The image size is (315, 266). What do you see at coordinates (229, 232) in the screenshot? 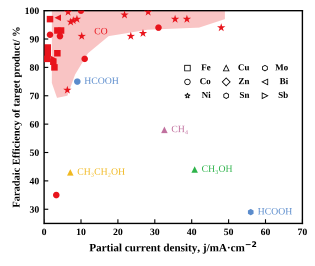
I see `x-tick-label: 50` at bounding box center [229, 232].